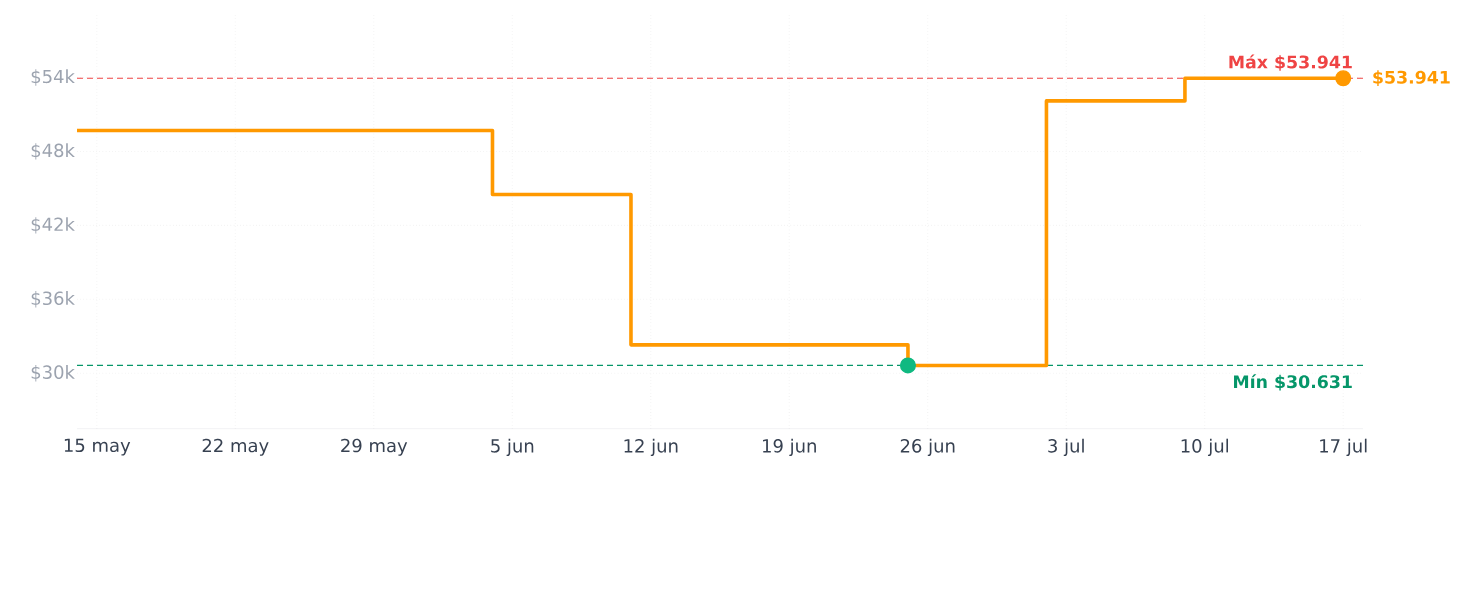 The image size is (1479, 607). Describe the element at coordinates (235, 447) in the screenshot. I see `x-tick-label: 22 may` at that location.